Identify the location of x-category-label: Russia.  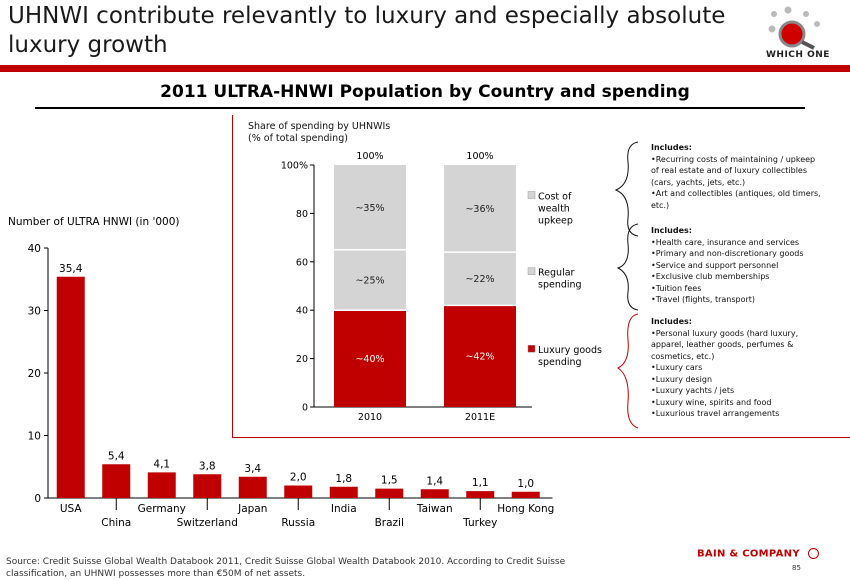
(298, 523).